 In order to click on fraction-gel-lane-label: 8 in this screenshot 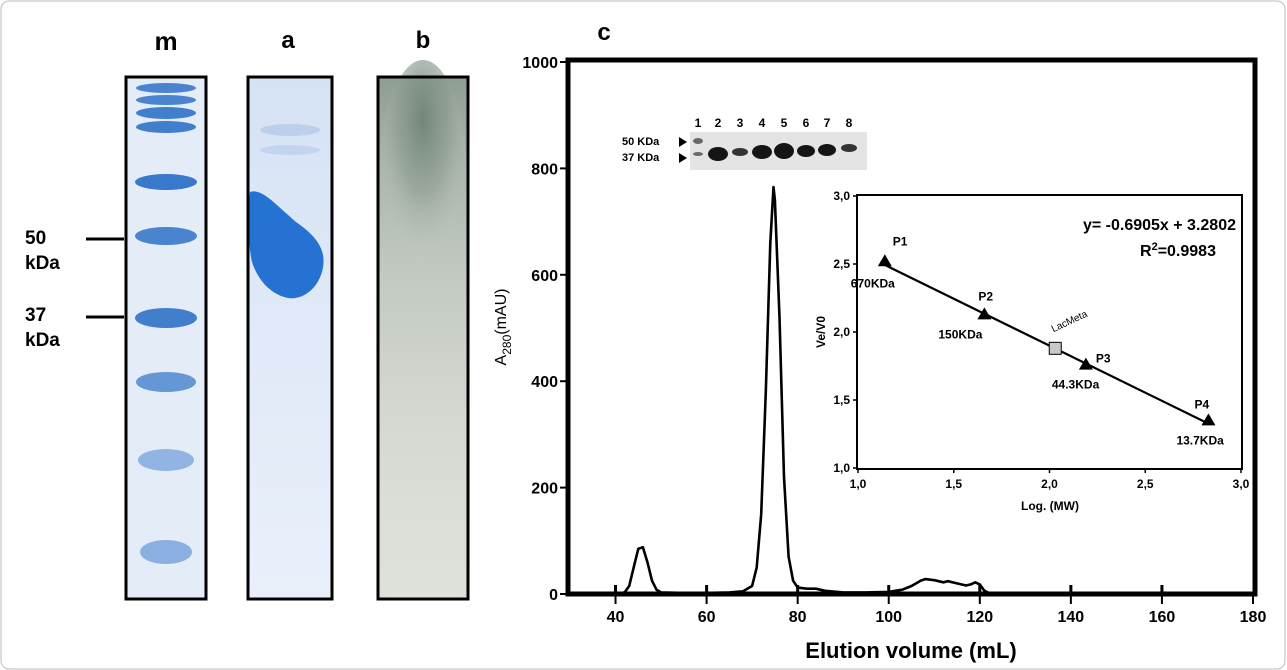, I will do `click(849, 123)`.